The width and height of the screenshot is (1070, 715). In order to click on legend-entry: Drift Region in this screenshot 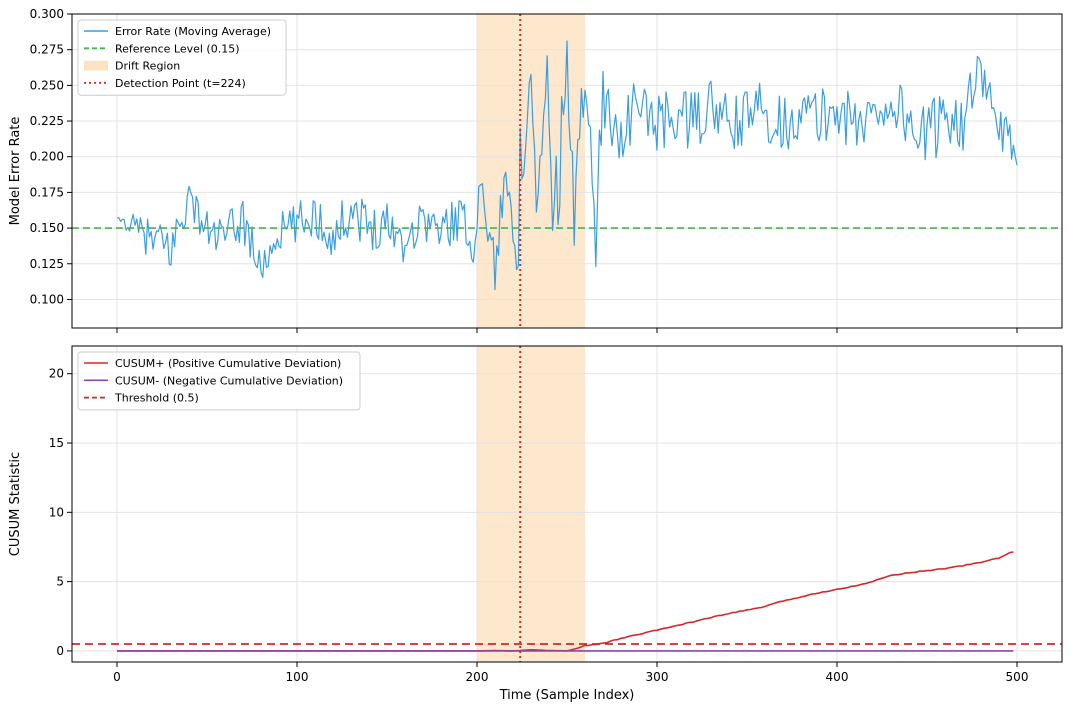, I will do `click(132, 66)`.